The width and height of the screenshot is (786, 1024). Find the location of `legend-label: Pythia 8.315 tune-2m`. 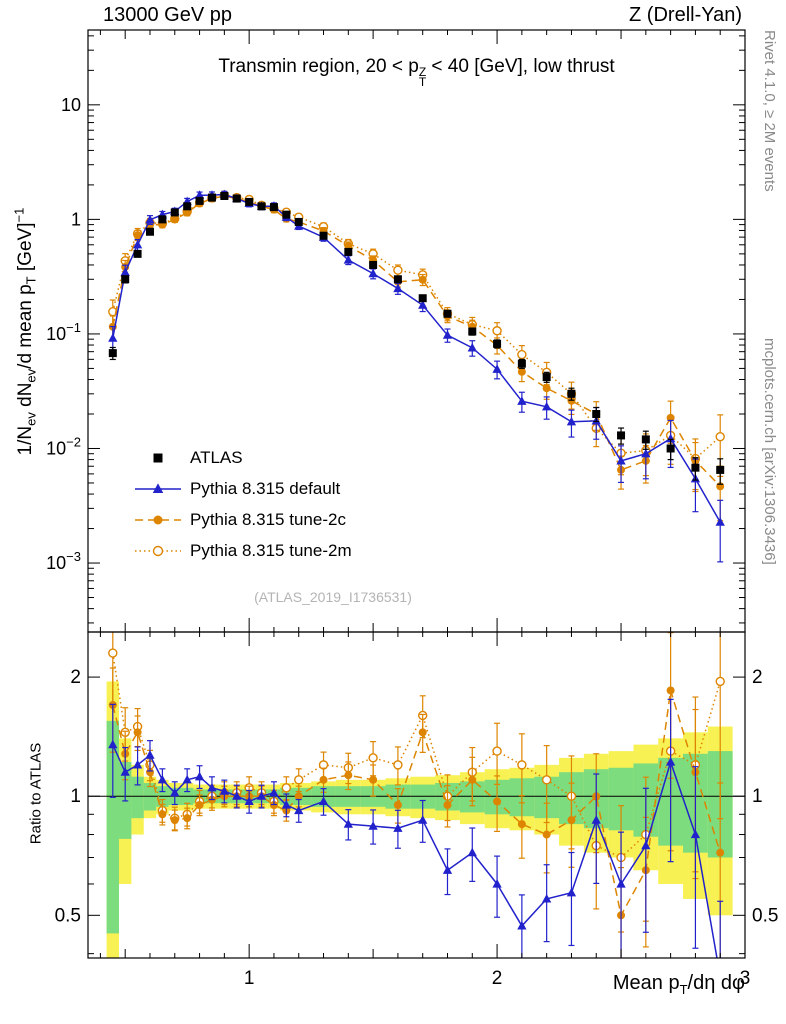

legend-label: Pythia 8.315 tune-2m is located at coordinates (271, 550).